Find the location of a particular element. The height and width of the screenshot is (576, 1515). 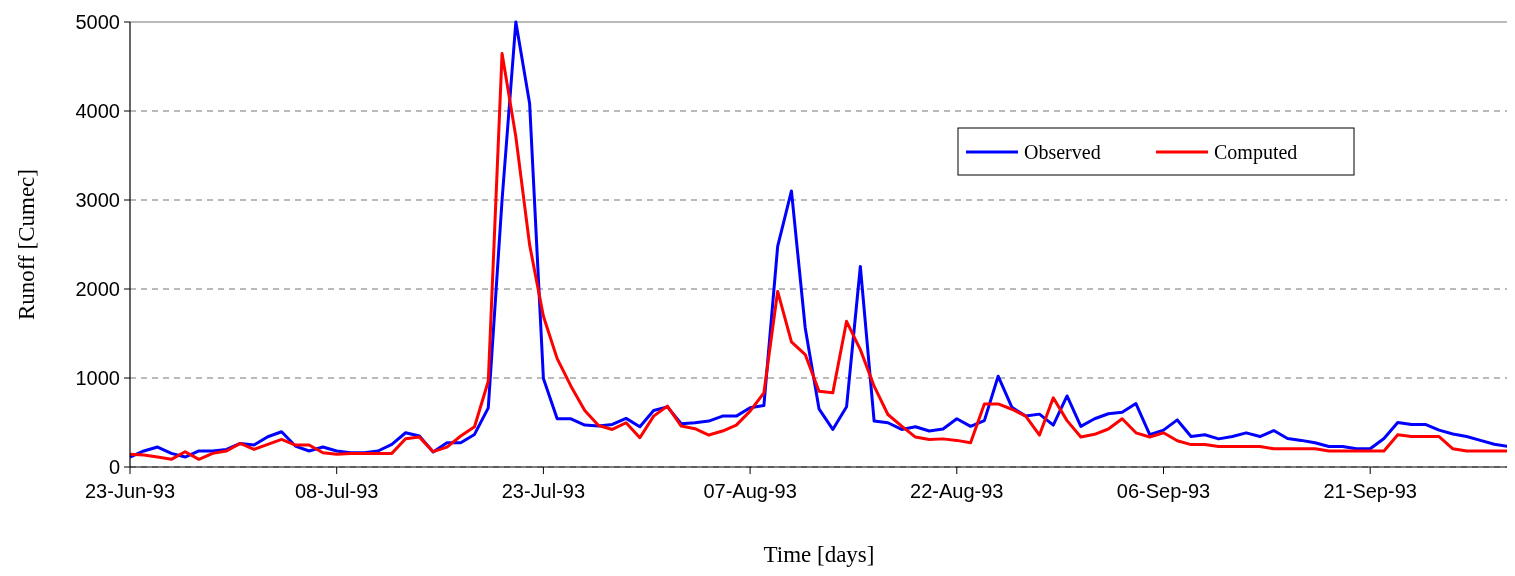

x-tick-label: 07-Aug-93 is located at coordinates (750, 491).